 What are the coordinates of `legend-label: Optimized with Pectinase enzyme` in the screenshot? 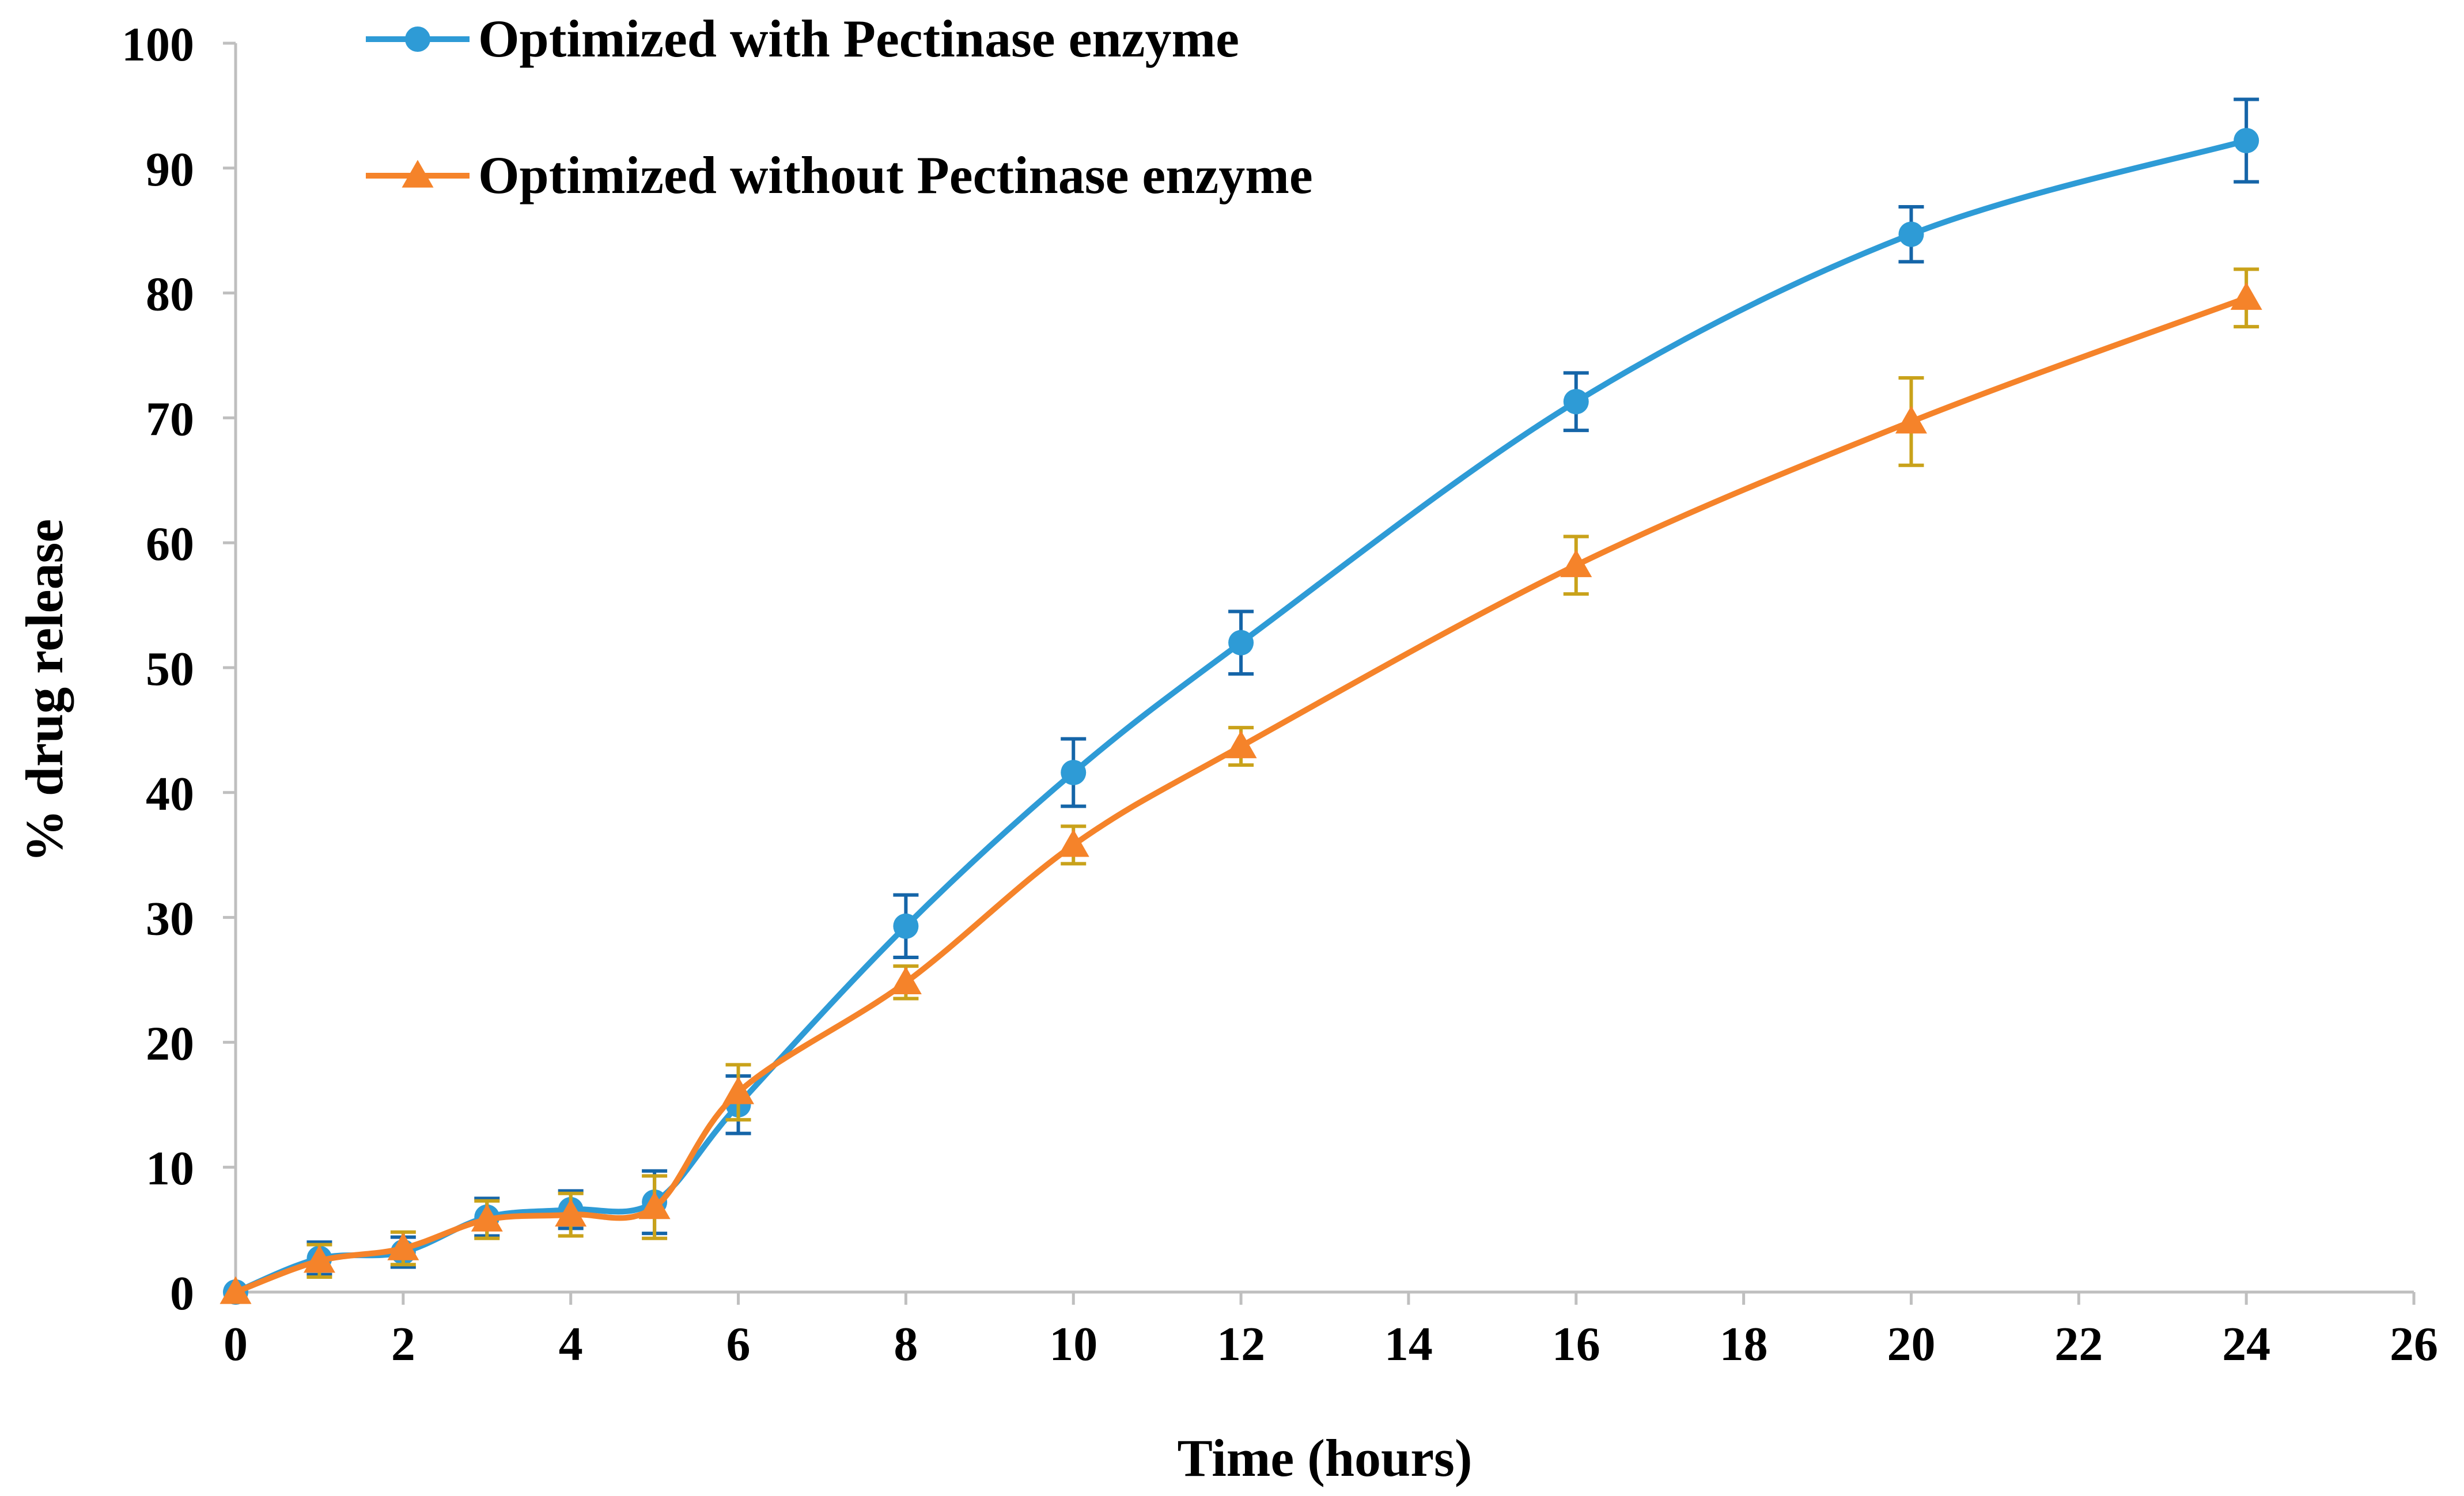 It's located at (858, 39).